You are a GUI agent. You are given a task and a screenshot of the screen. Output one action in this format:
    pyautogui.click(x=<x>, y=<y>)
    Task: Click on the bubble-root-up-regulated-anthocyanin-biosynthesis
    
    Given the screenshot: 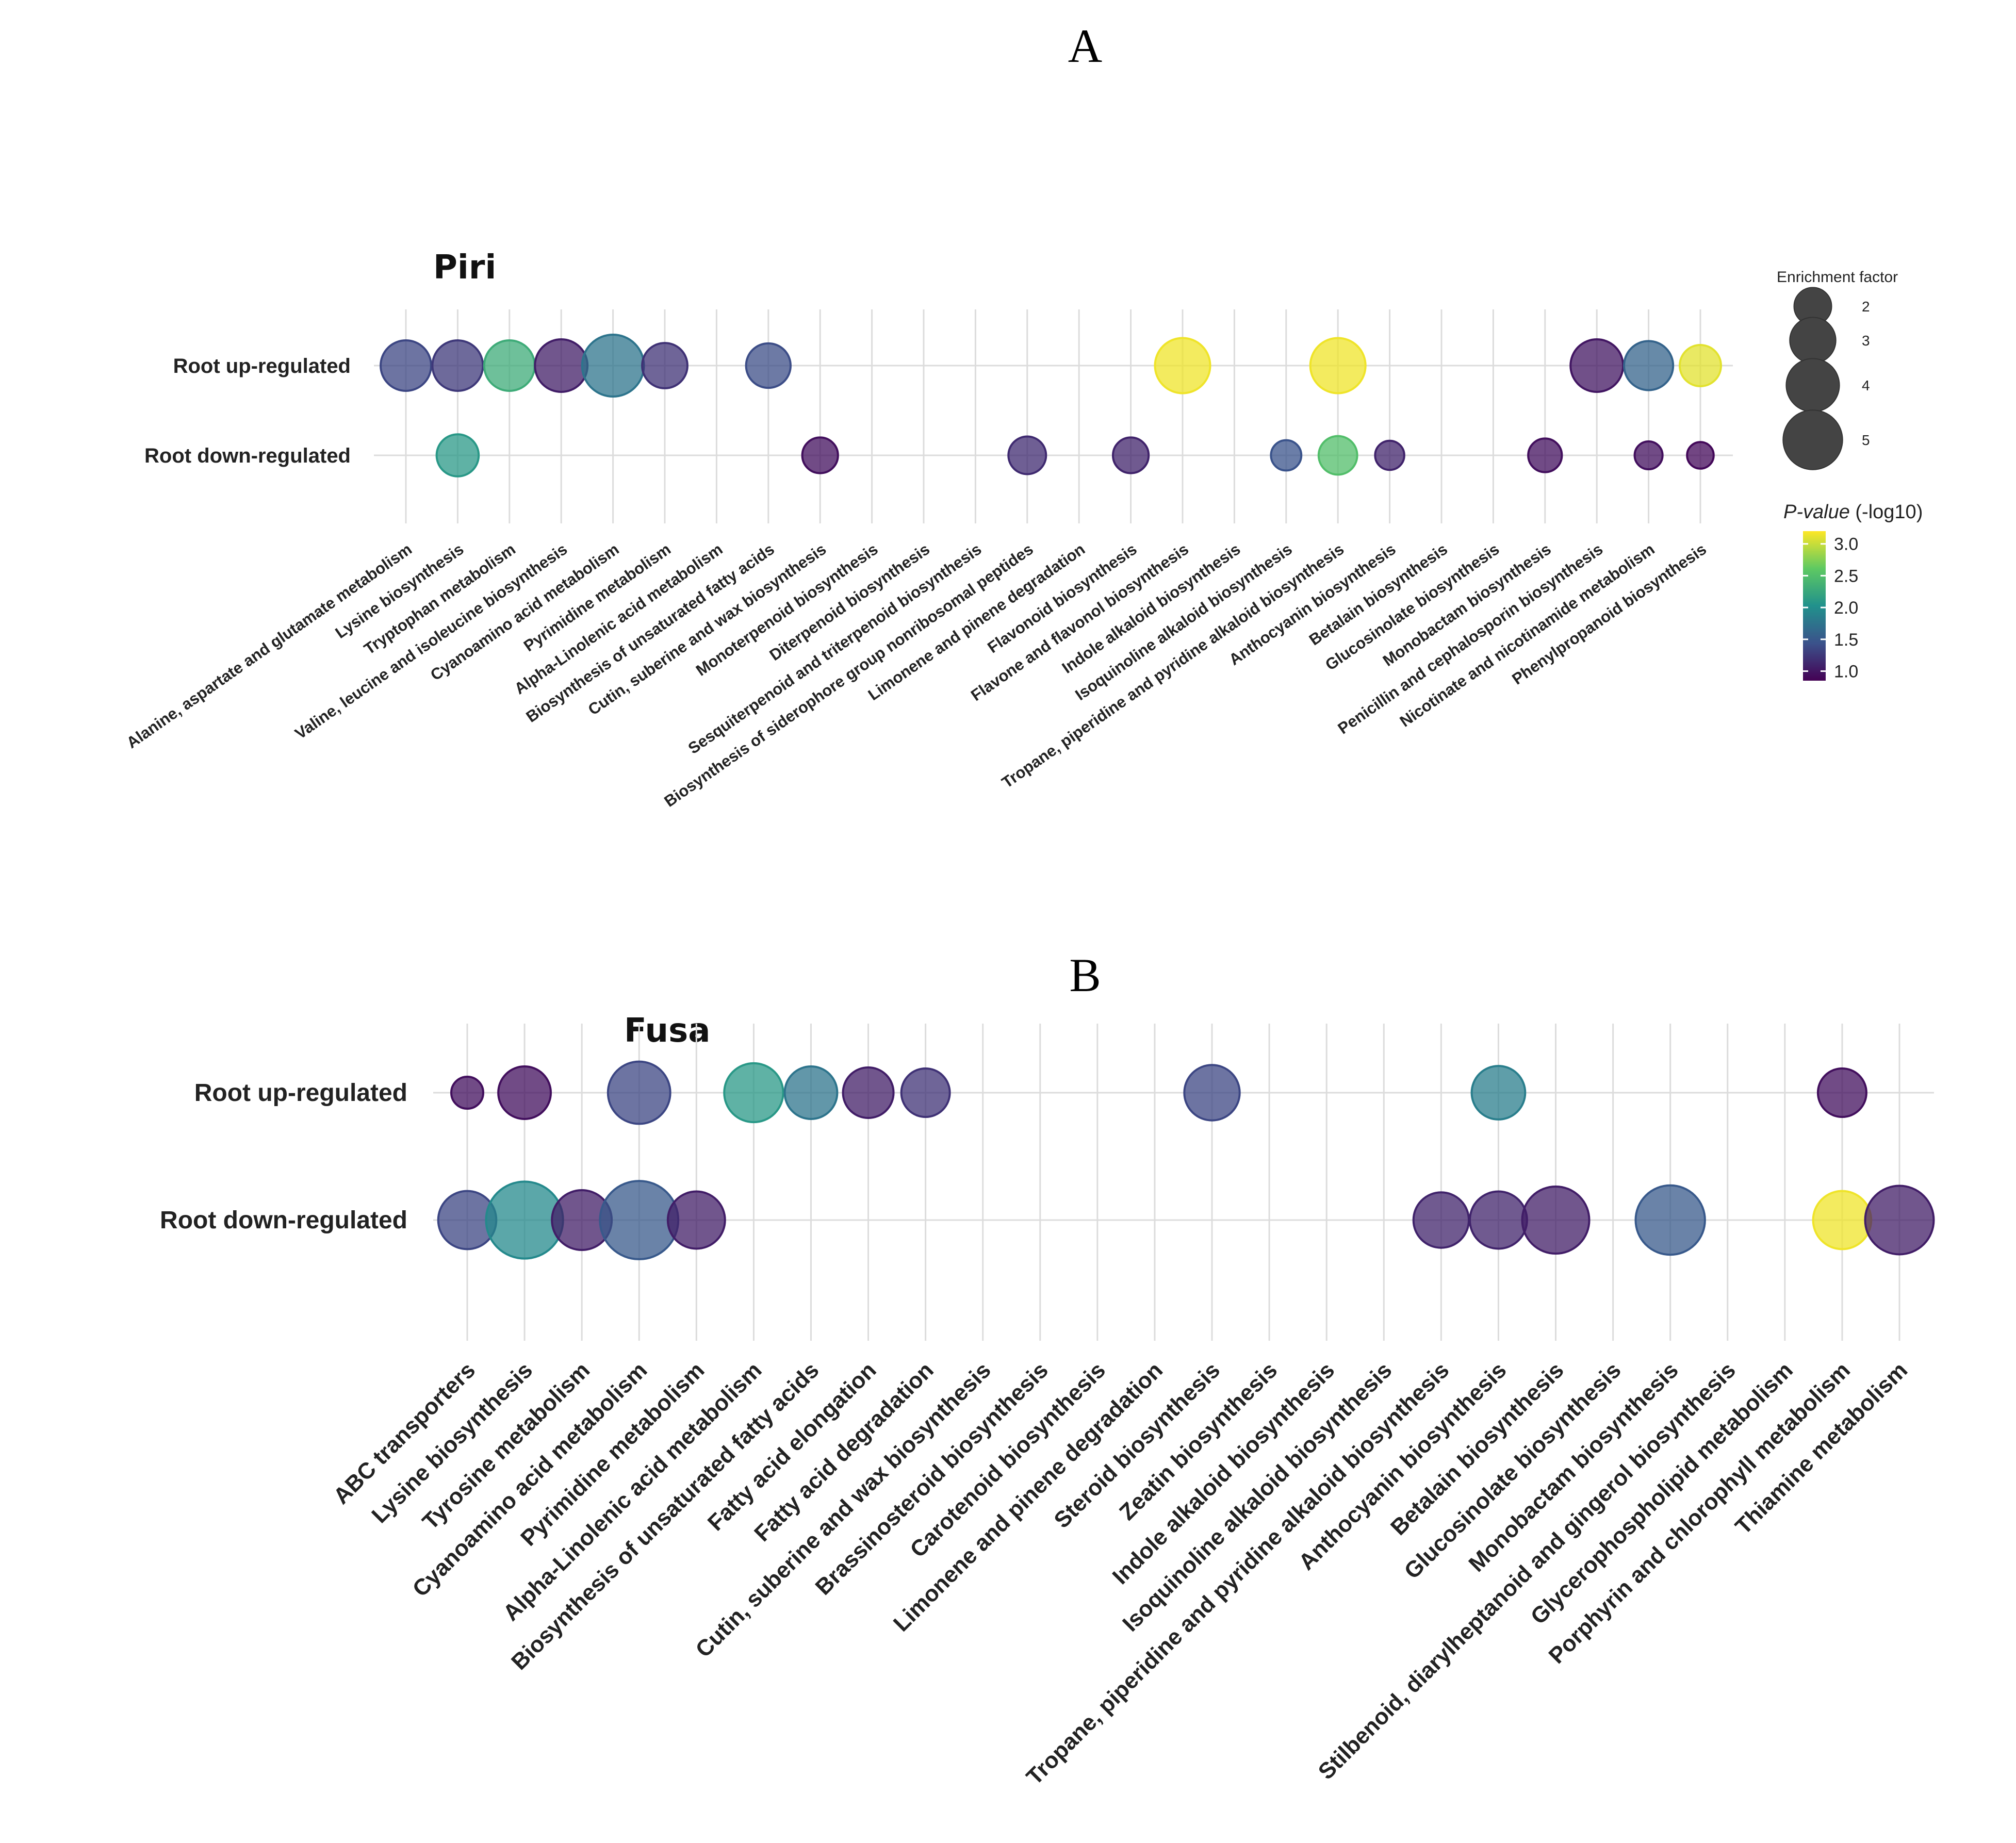 What is the action you would take?
    pyautogui.click(x=1498, y=1093)
    